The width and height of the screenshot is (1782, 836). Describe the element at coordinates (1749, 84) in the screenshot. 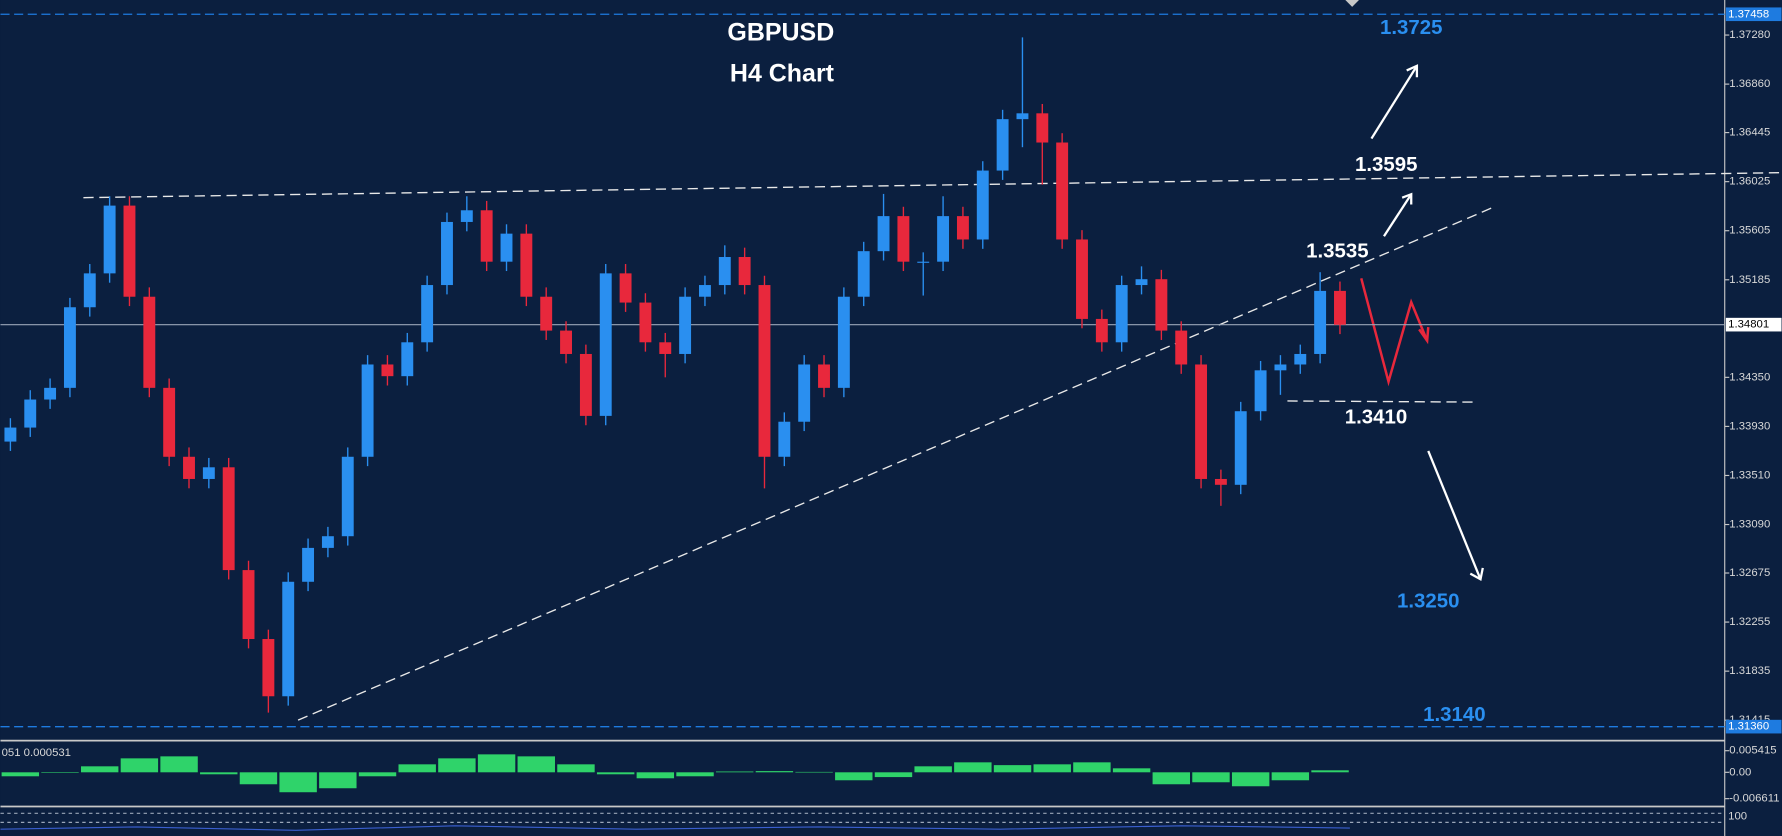

I see `y-tick-label: 1.36860` at that location.